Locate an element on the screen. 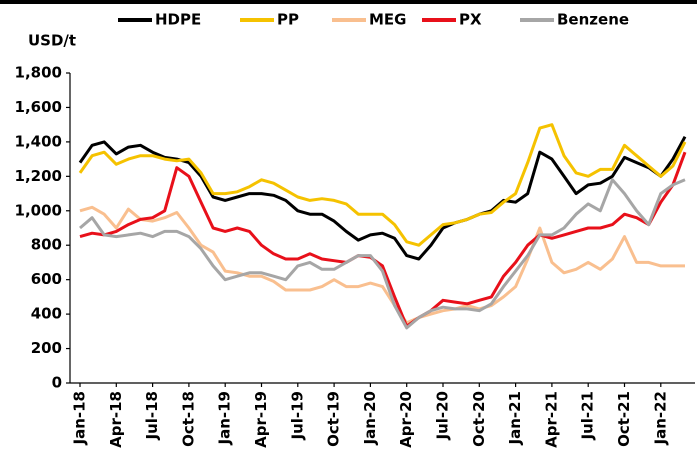 The width and height of the screenshot is (697, 461). x-tick-label: Jan-20 is located at coordinates (370, 418).